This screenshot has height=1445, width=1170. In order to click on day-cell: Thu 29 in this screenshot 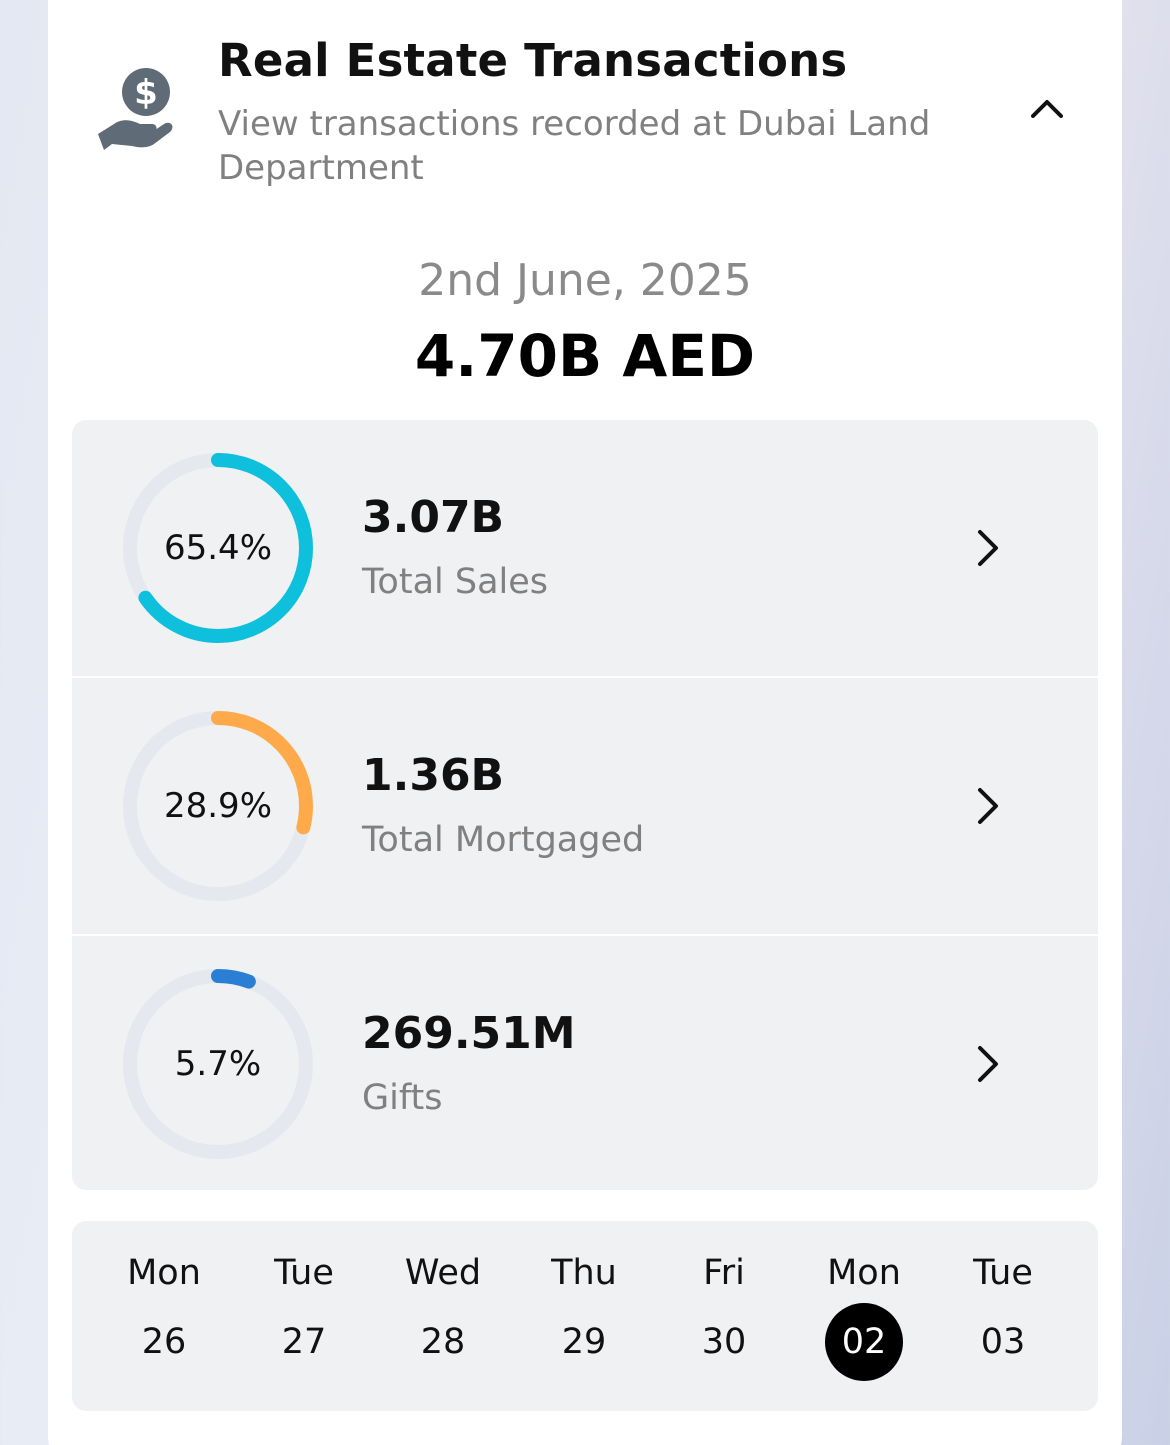, I will do `click(584, 1316)`.